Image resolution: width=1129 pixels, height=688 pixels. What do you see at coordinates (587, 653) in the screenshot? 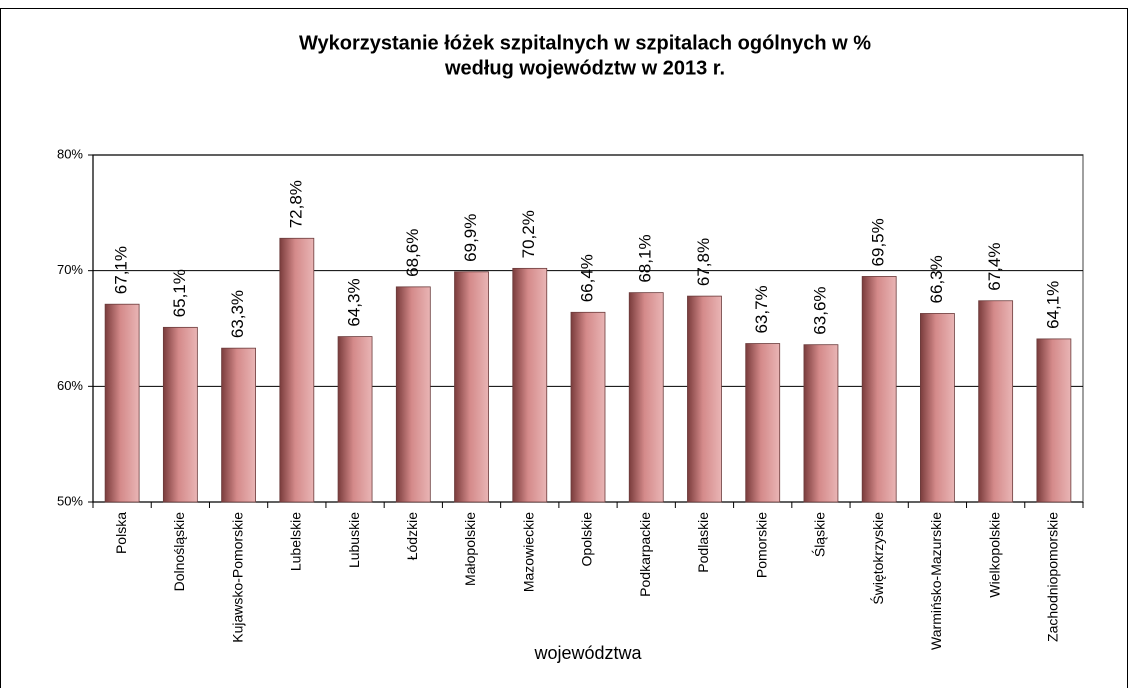
I see `x-axis-label: województwa` at bounding box center [587, 653].